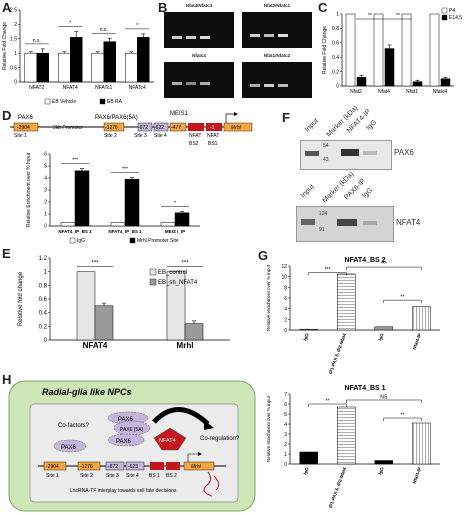  What do you see at coordinates (23, 128) in the screenshot?
I see `d-pos-2904: -2904` at bounding box center [23, 128].